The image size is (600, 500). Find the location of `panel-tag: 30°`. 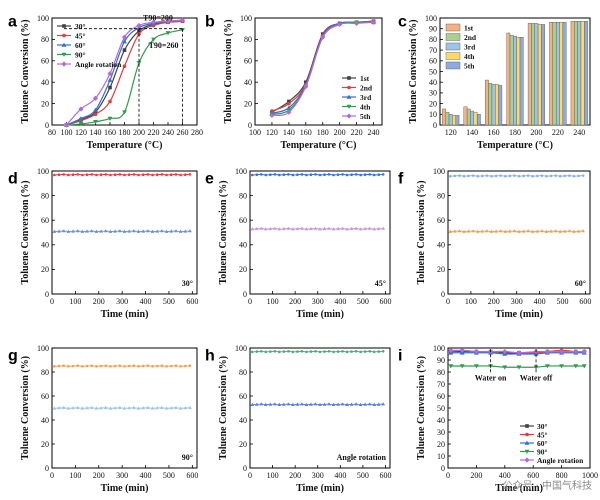

panel-tag: 30° is located at coordinates (187, 283).